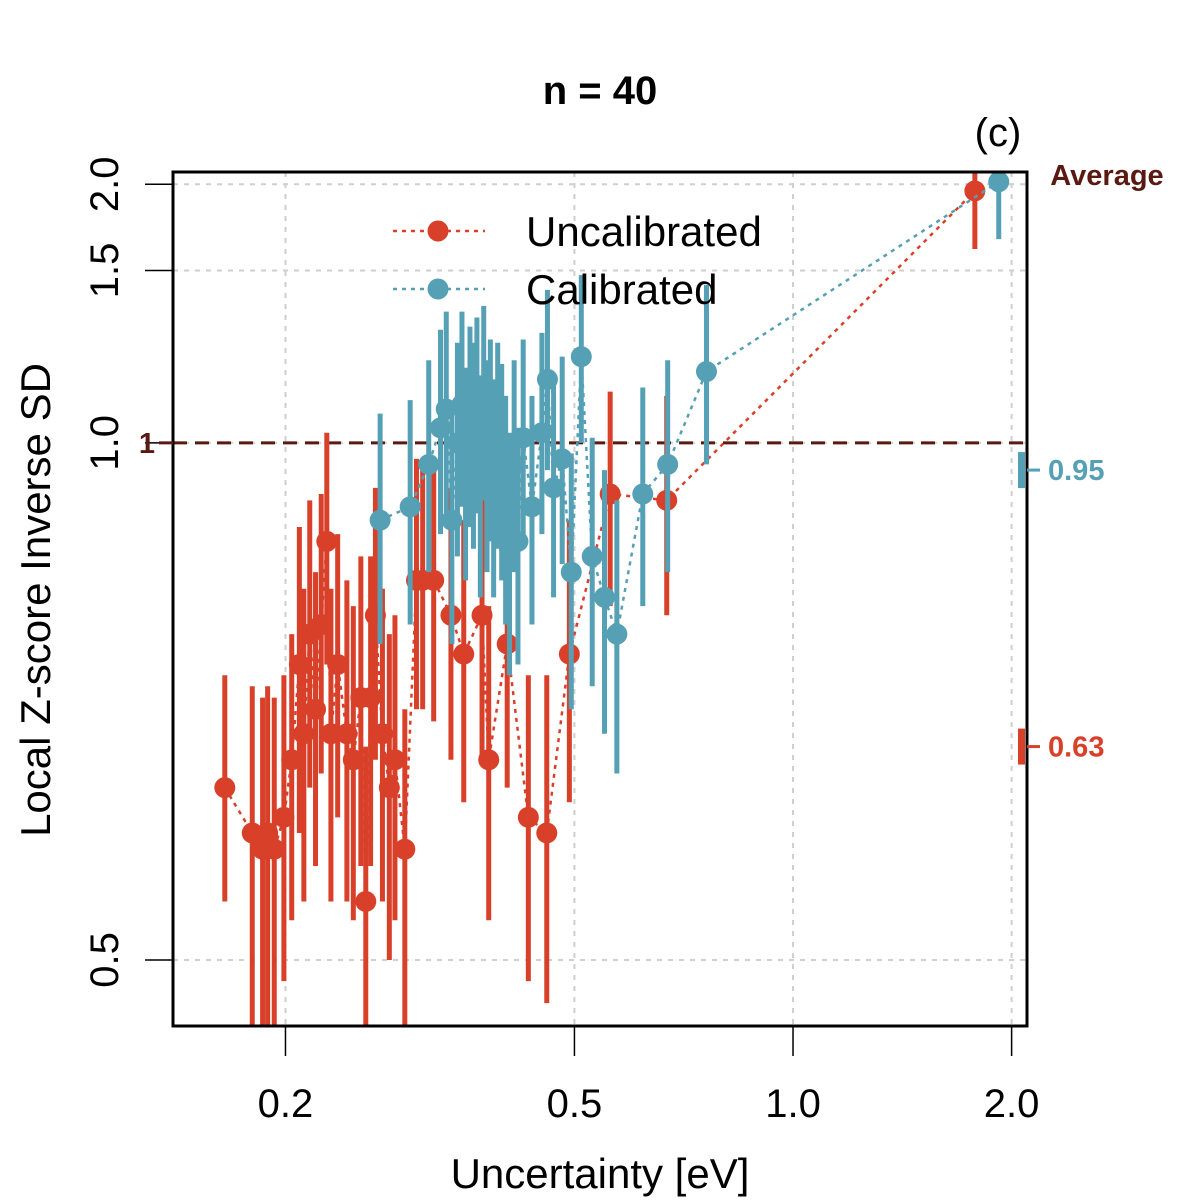 The width and height of the screenshot is (1200, 1200). I want to click on legend-label-uncalibrated: Uncalibrated, so click(644, 231).